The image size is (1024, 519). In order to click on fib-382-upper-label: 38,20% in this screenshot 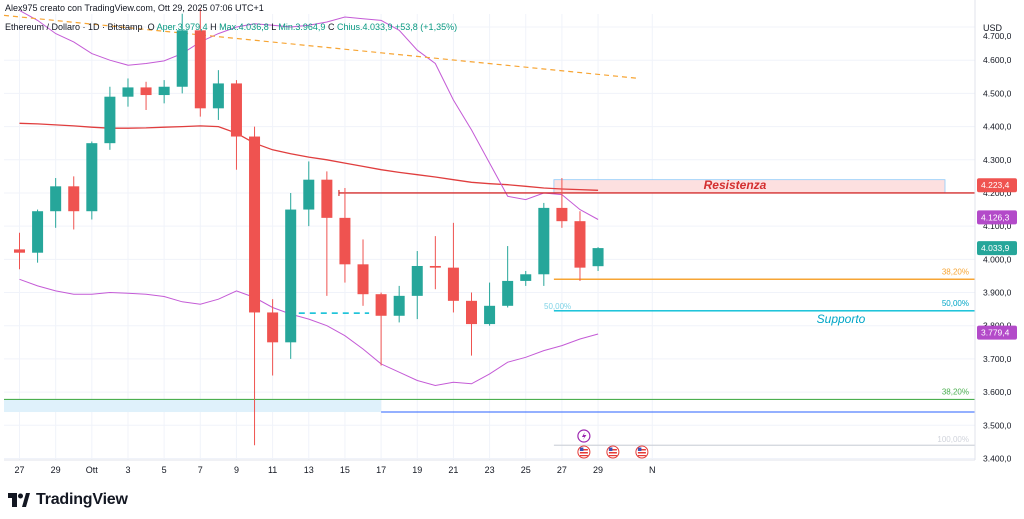, I will do `click(955, 271)`.